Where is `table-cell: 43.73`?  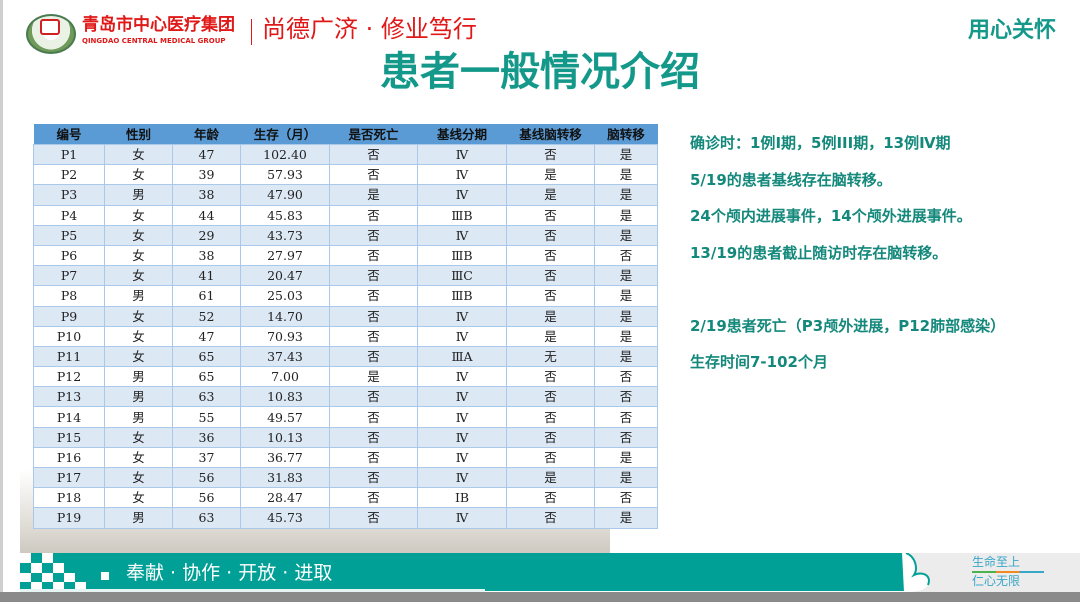 table-cell: 43.73 is located at coordinates (285, 235).